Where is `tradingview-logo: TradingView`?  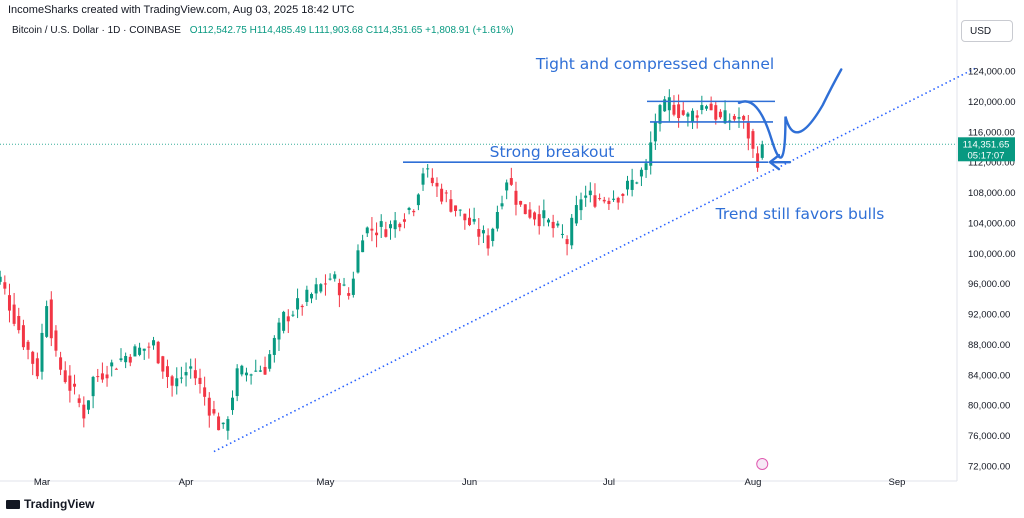 tradingview-logo: TradingView is located at coordinates (50, 504).